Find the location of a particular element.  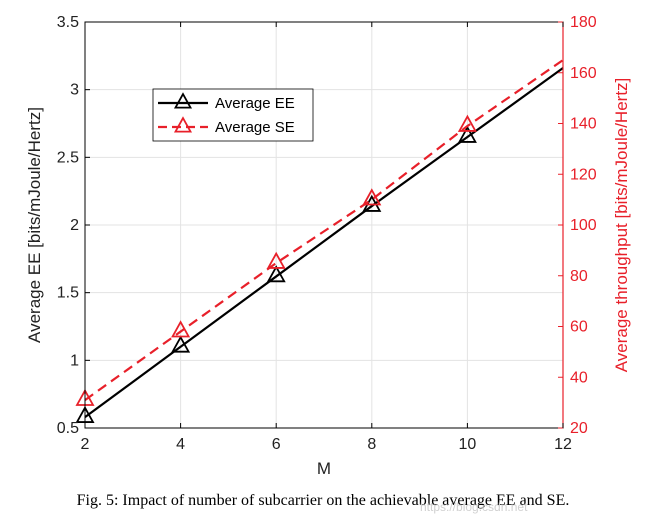

right-tick-label: 100 is located at coordinates (583, 225).